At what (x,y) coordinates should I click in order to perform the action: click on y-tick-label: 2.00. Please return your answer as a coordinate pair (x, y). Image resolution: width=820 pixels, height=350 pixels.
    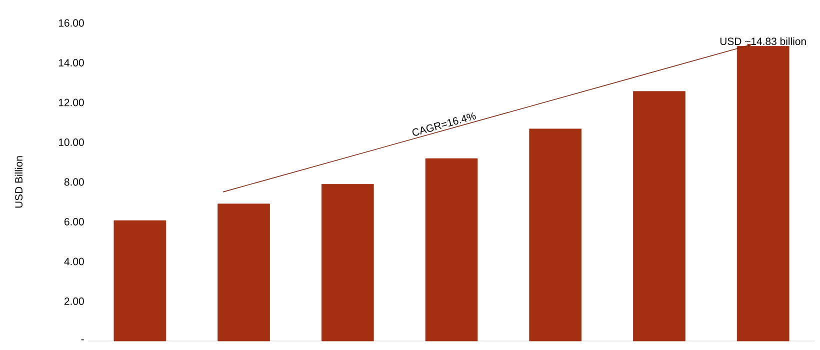
    Looking at the image, I should click on (74, 301).